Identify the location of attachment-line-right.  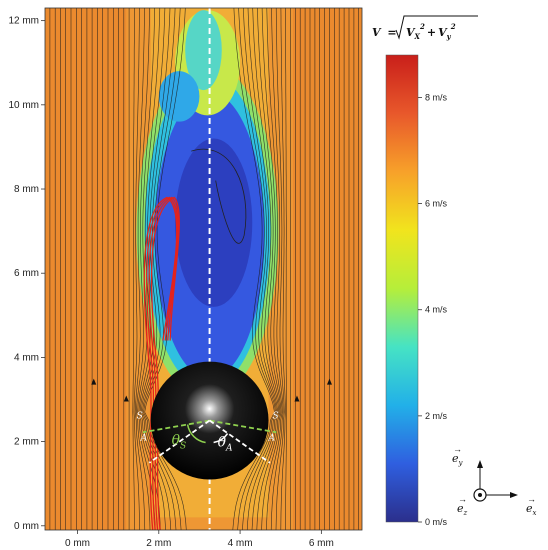
(240, 441).